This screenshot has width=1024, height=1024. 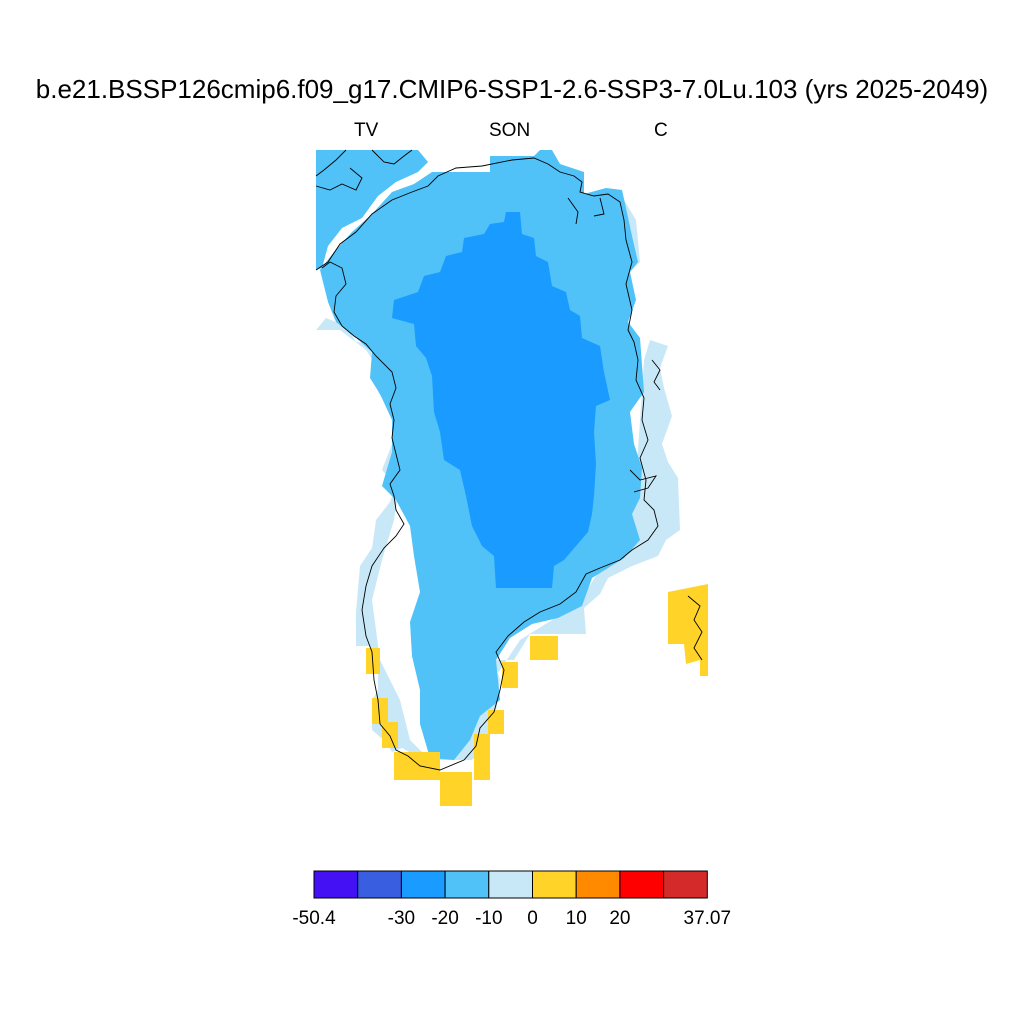 What do you see at coordinates (510, 130) in the screenshot?
I see `season-label: SON` at bounding box center [510, 130].